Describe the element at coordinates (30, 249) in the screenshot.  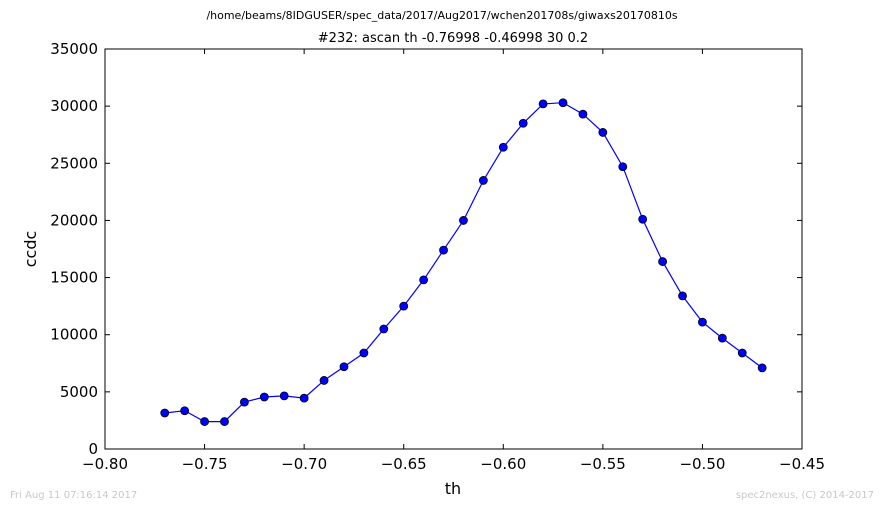
I see `y-axis-label: ccdc` at that location.